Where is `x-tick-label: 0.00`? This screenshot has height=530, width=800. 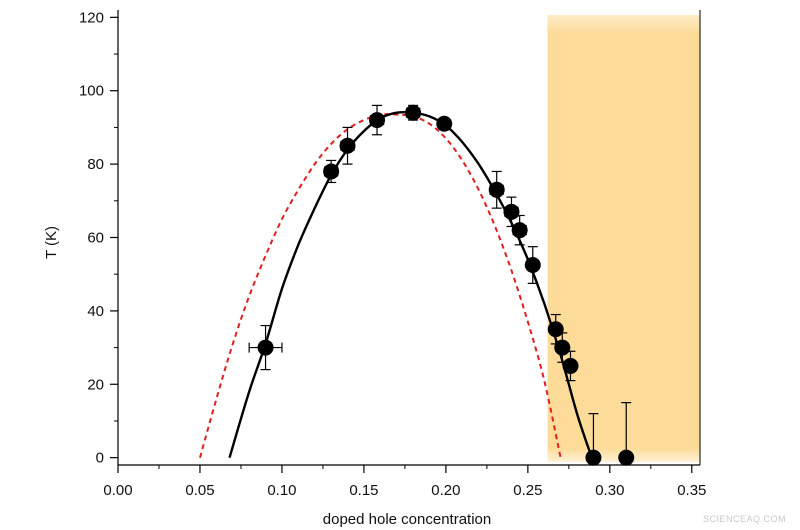 x-tick-label: 0.00 is located at coordinates (117, 490).